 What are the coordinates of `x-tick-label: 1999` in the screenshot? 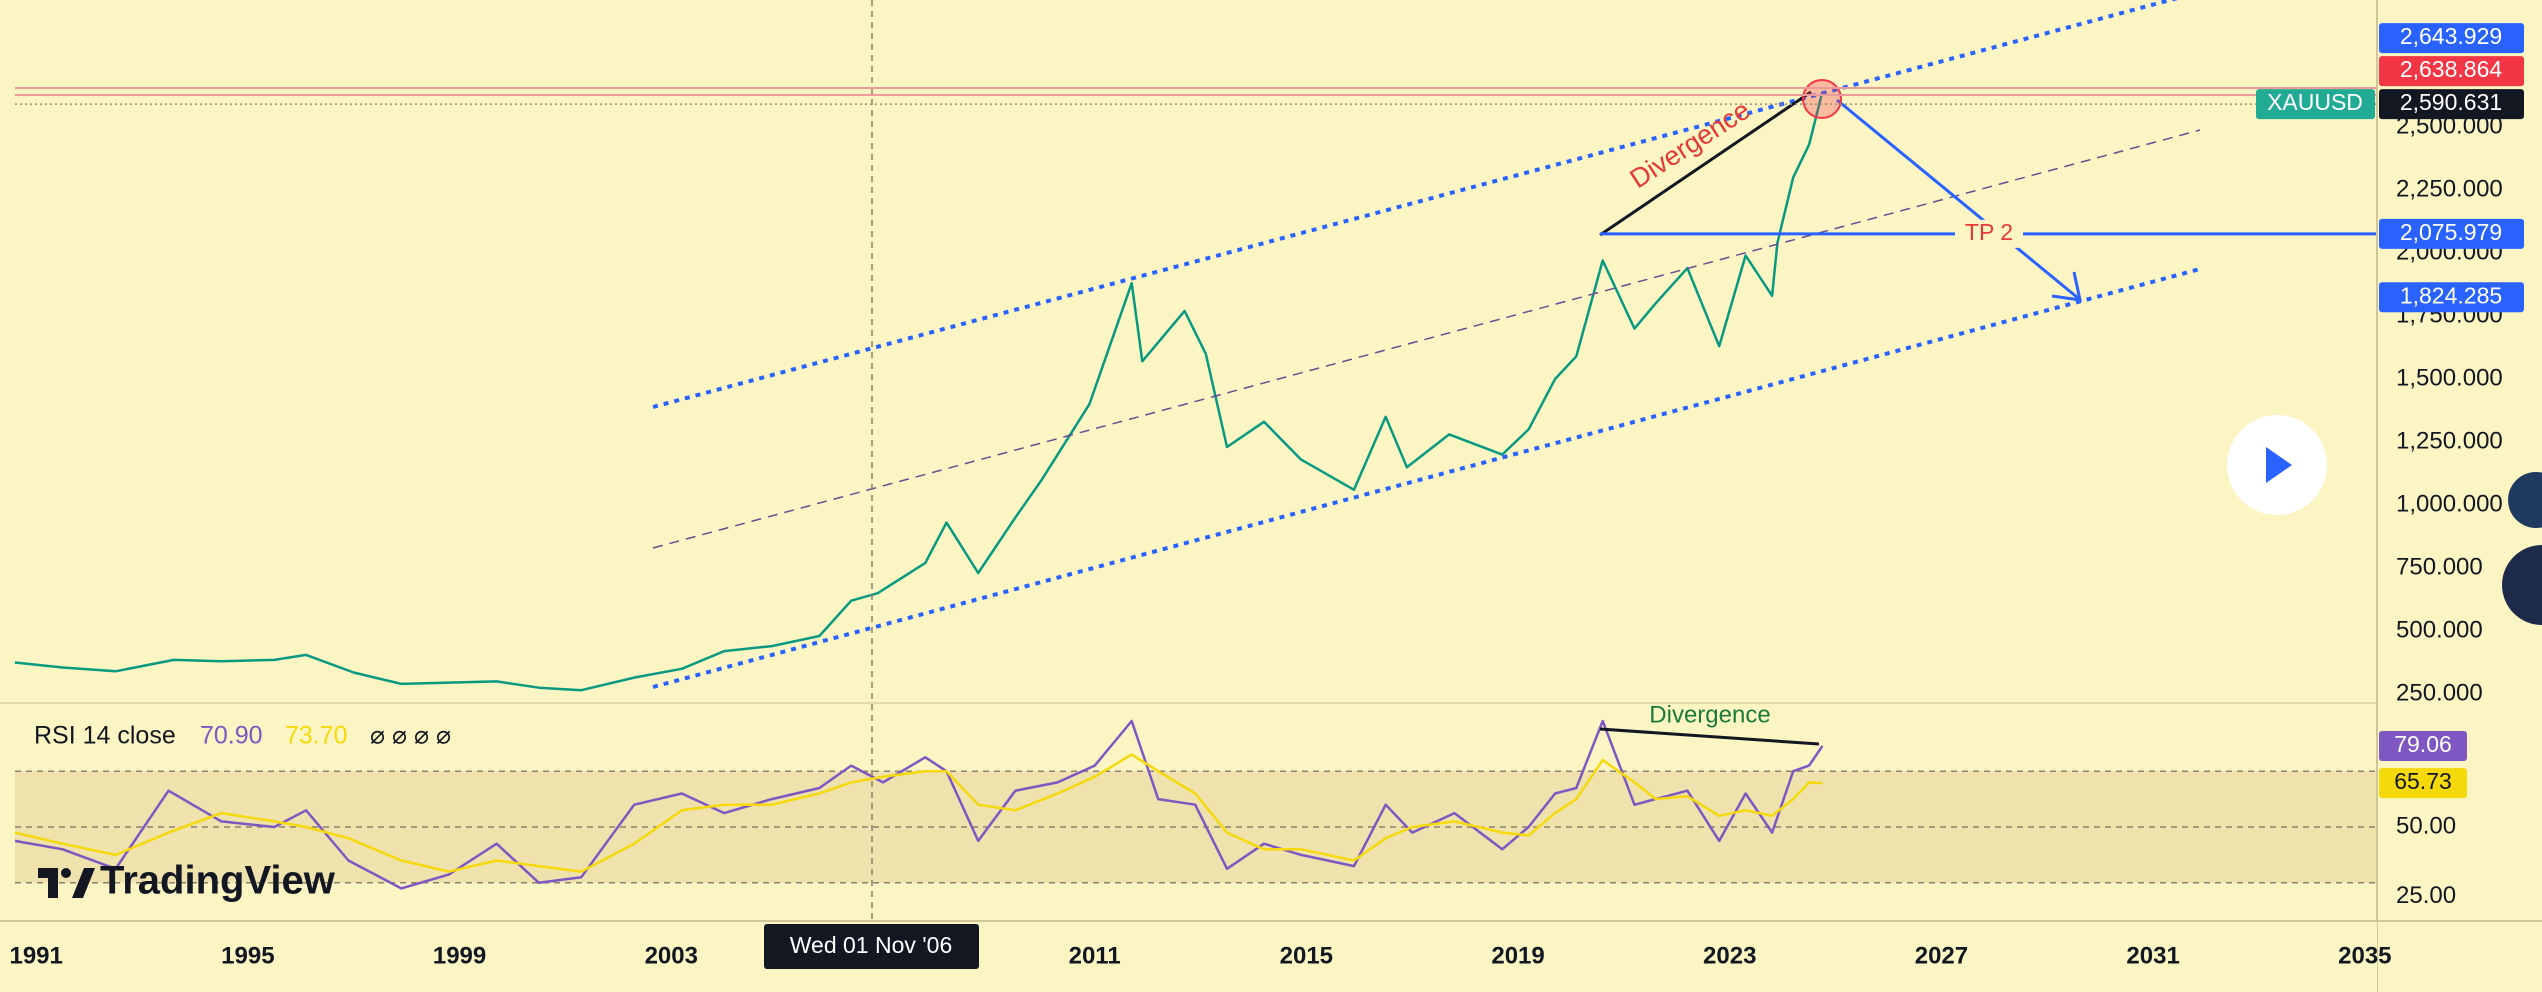 It's located at (459, 955).